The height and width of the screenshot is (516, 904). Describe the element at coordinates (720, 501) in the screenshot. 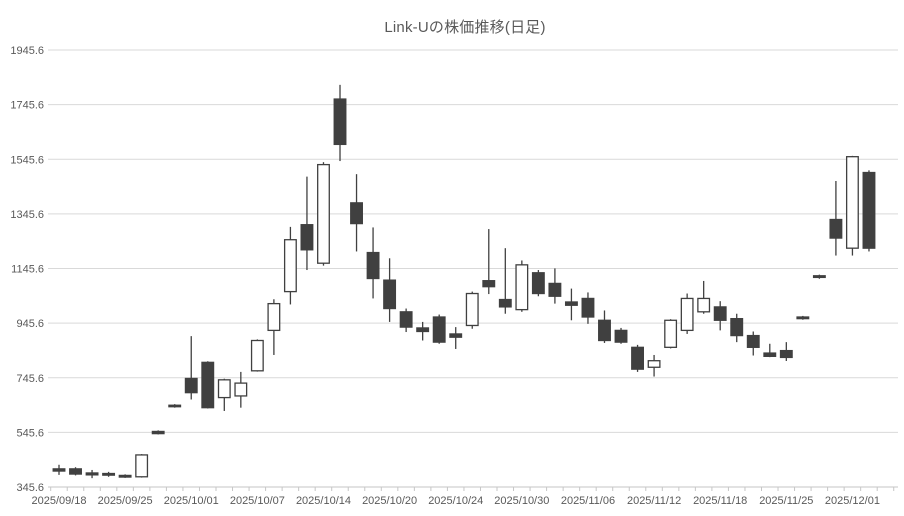

I see `x-axis-label: 2025/11/18` at that location.